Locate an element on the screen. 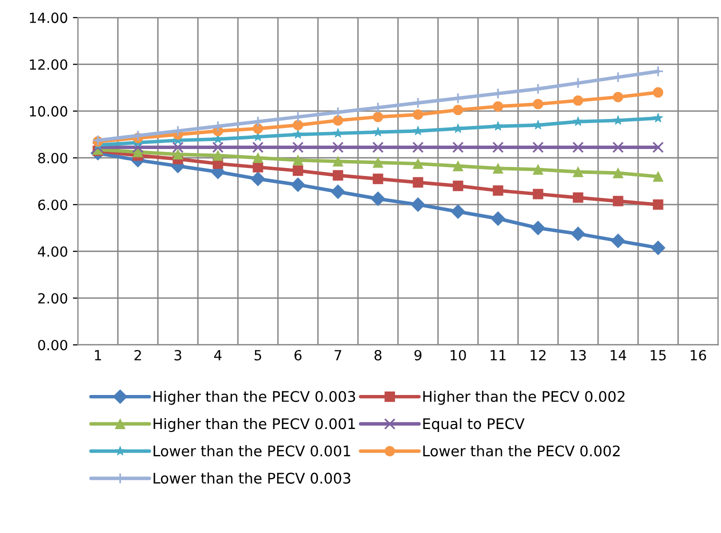  x-tick-label: 7 is located at coordinates (338, 355).